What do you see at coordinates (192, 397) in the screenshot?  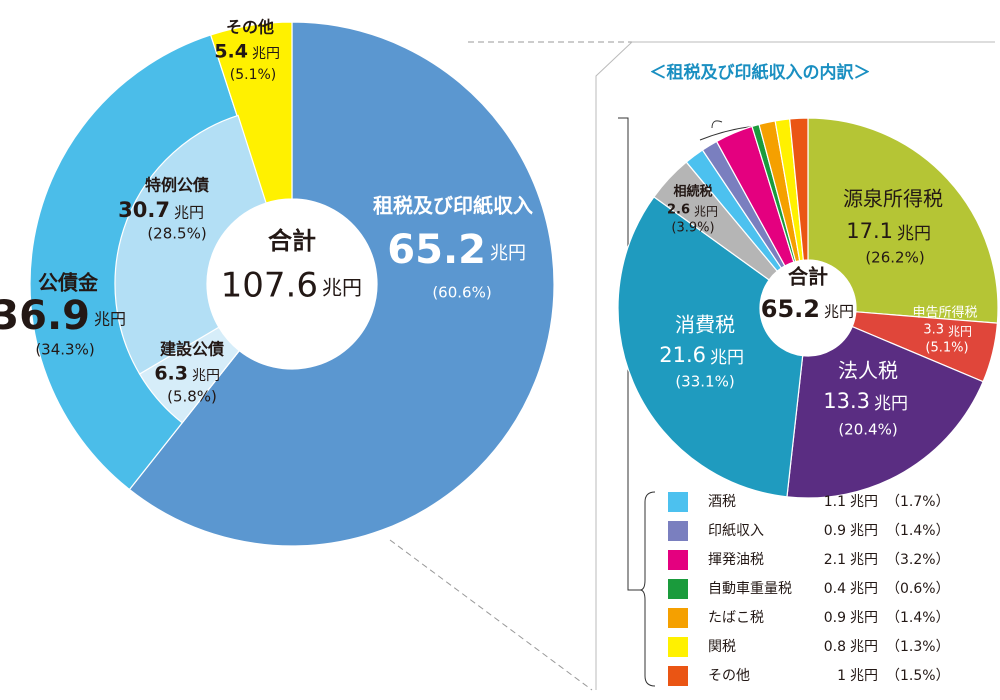 I see `percent-label: (5.8%)` at bounding box center [192, 397].